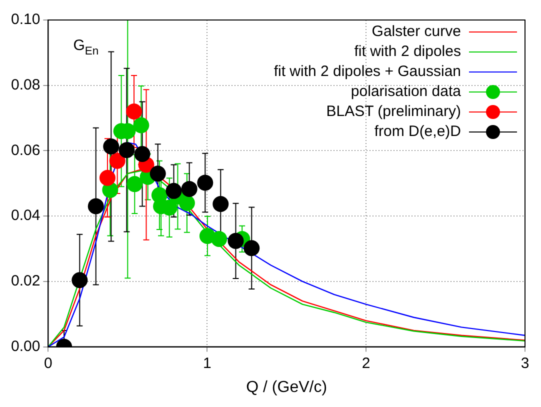 The height and width of the screenshot is (407, 541). What do you see at coordinates (367, 71) in the screenshot?
I see `legend-label: fit with 2 dipoles + Gaussian` at bounding box center [367, 71].